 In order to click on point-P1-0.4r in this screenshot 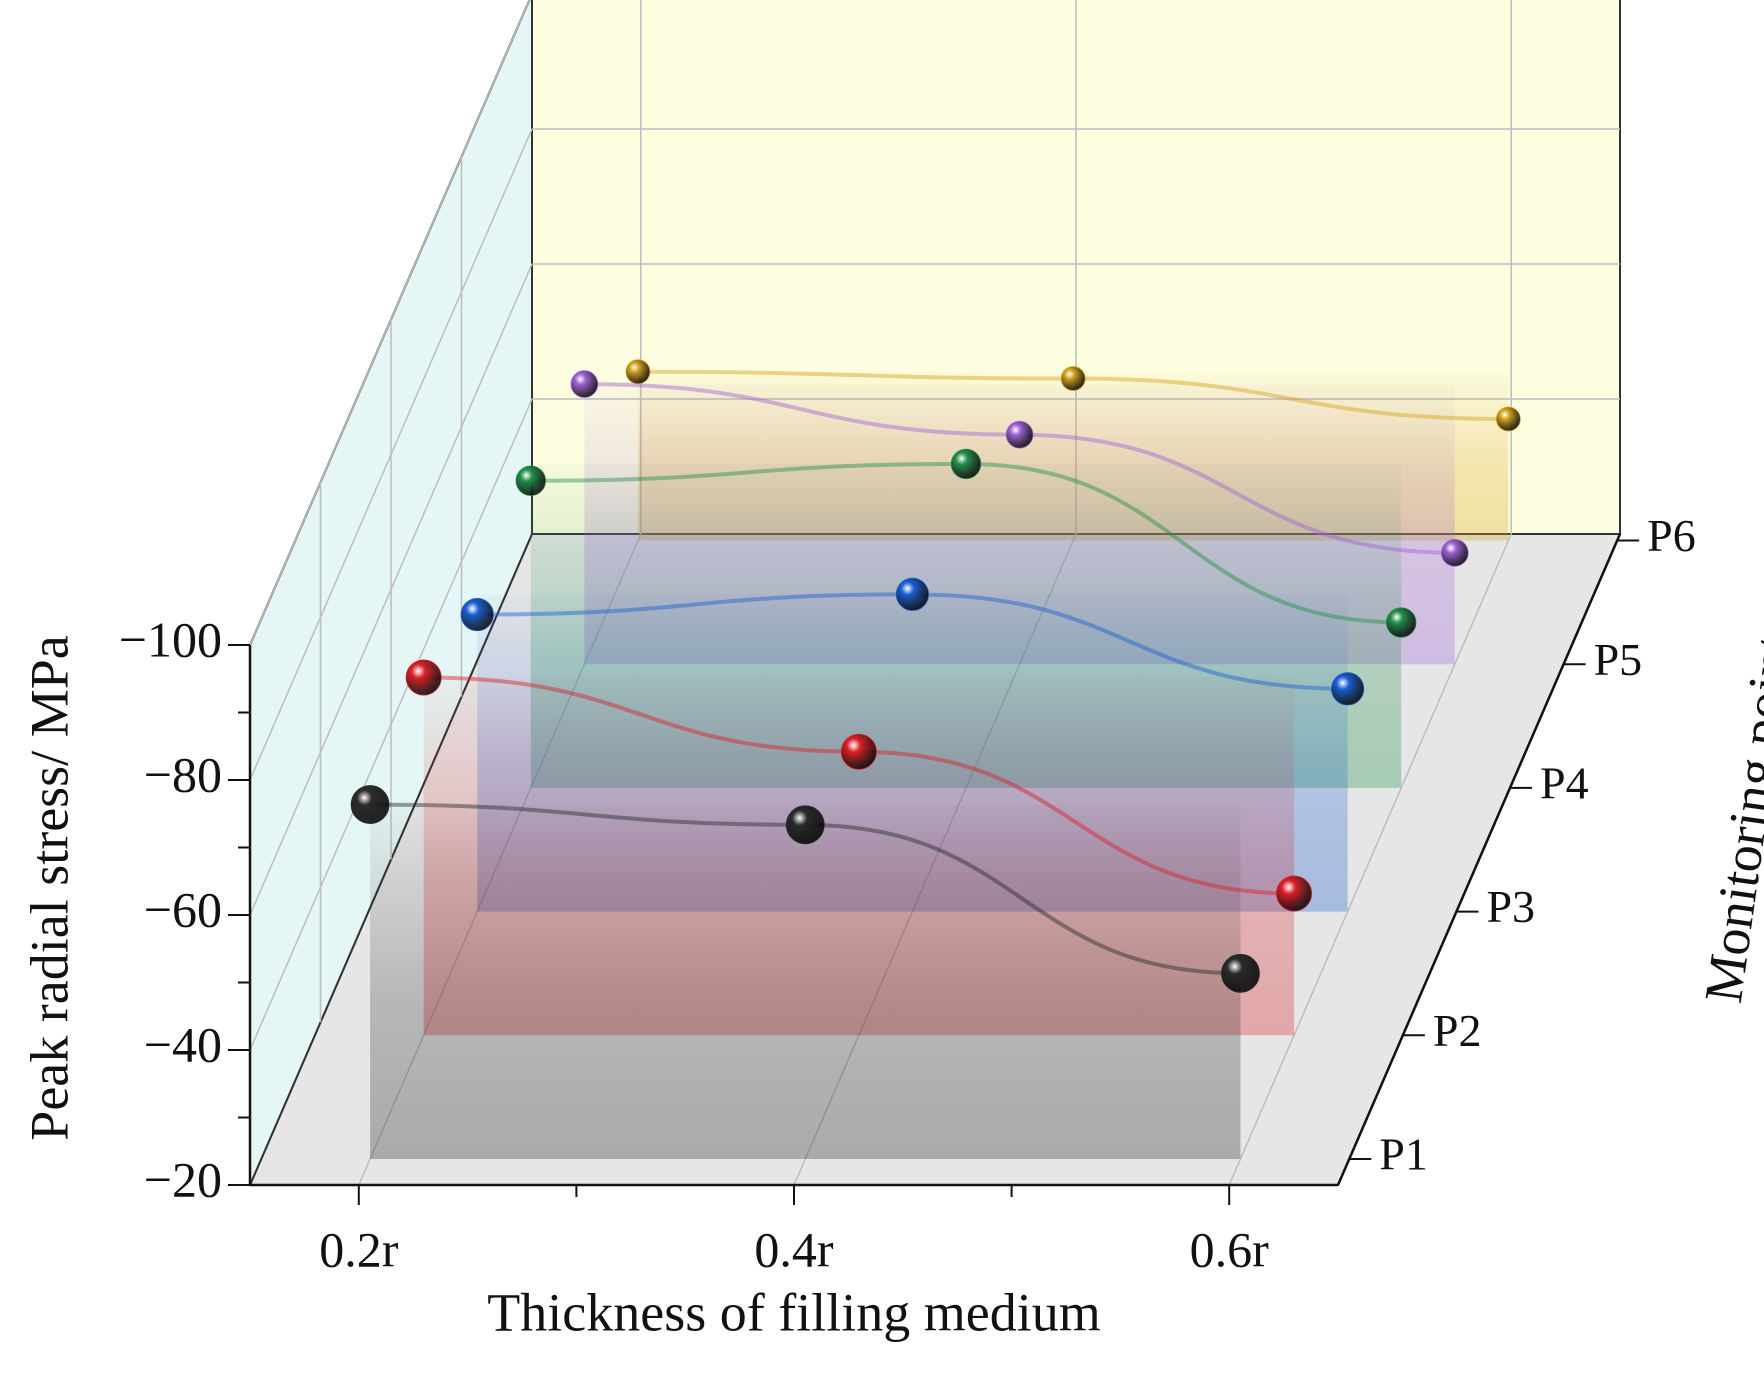, I will do `click(805, 825)`.